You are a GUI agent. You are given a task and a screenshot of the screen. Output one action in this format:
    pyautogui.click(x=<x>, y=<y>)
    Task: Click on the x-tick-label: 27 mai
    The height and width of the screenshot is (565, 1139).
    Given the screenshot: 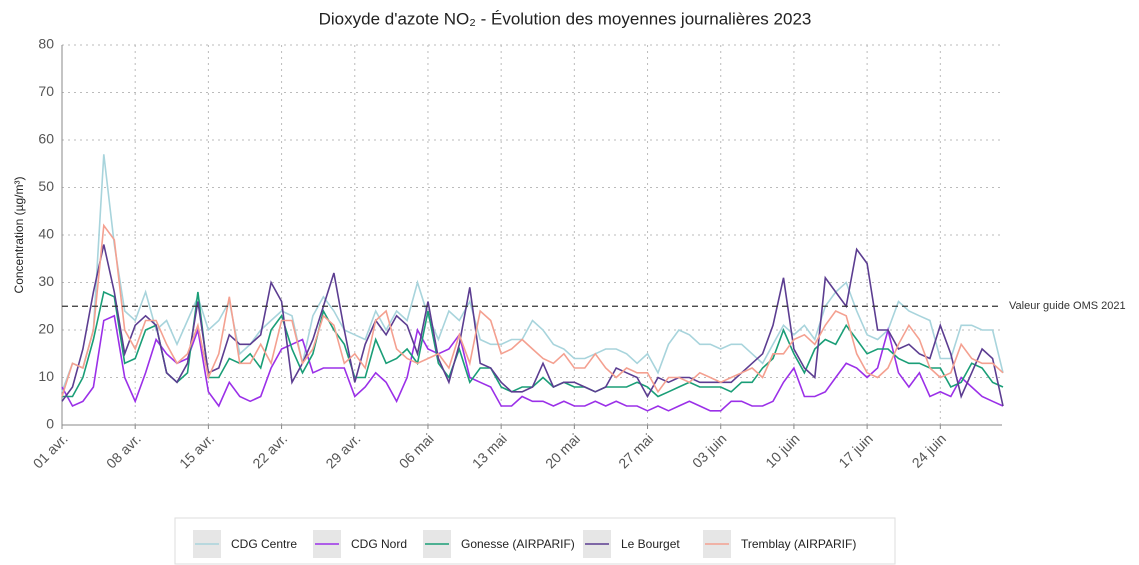 What is the action you would take?
    pyautogui.click(x=635, y=450)
    